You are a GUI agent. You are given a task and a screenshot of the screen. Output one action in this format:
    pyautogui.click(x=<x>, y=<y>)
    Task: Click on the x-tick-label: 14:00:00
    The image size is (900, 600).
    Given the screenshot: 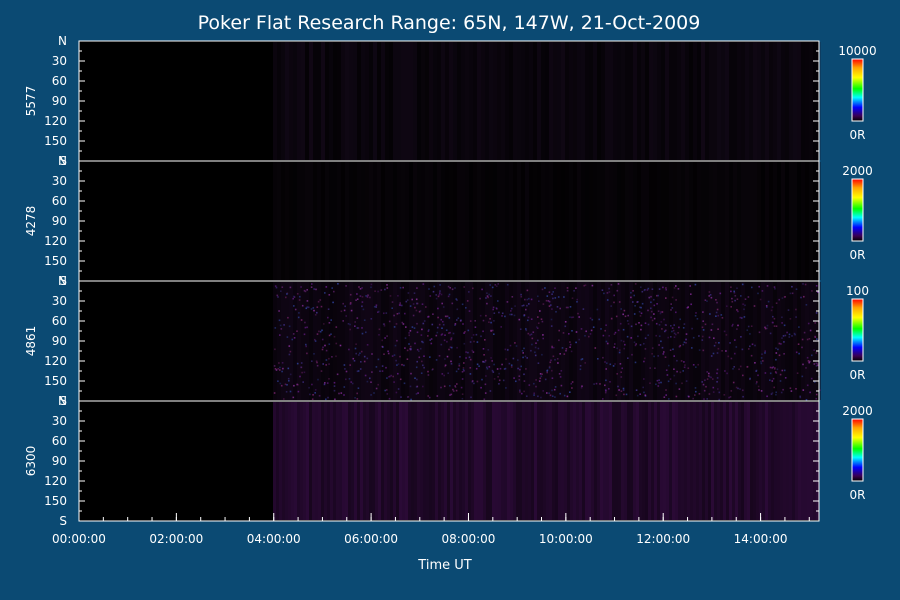 What is the action you would take?
    pyautogui.click(x=761, y=539)
    